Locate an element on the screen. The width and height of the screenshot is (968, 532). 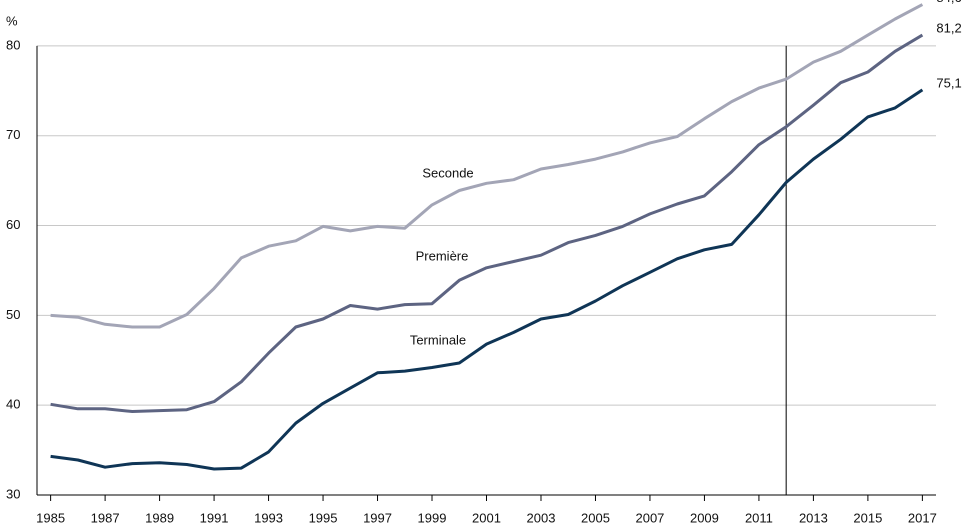
x-tick-label: 2007 is located at coordinates (649, 517).